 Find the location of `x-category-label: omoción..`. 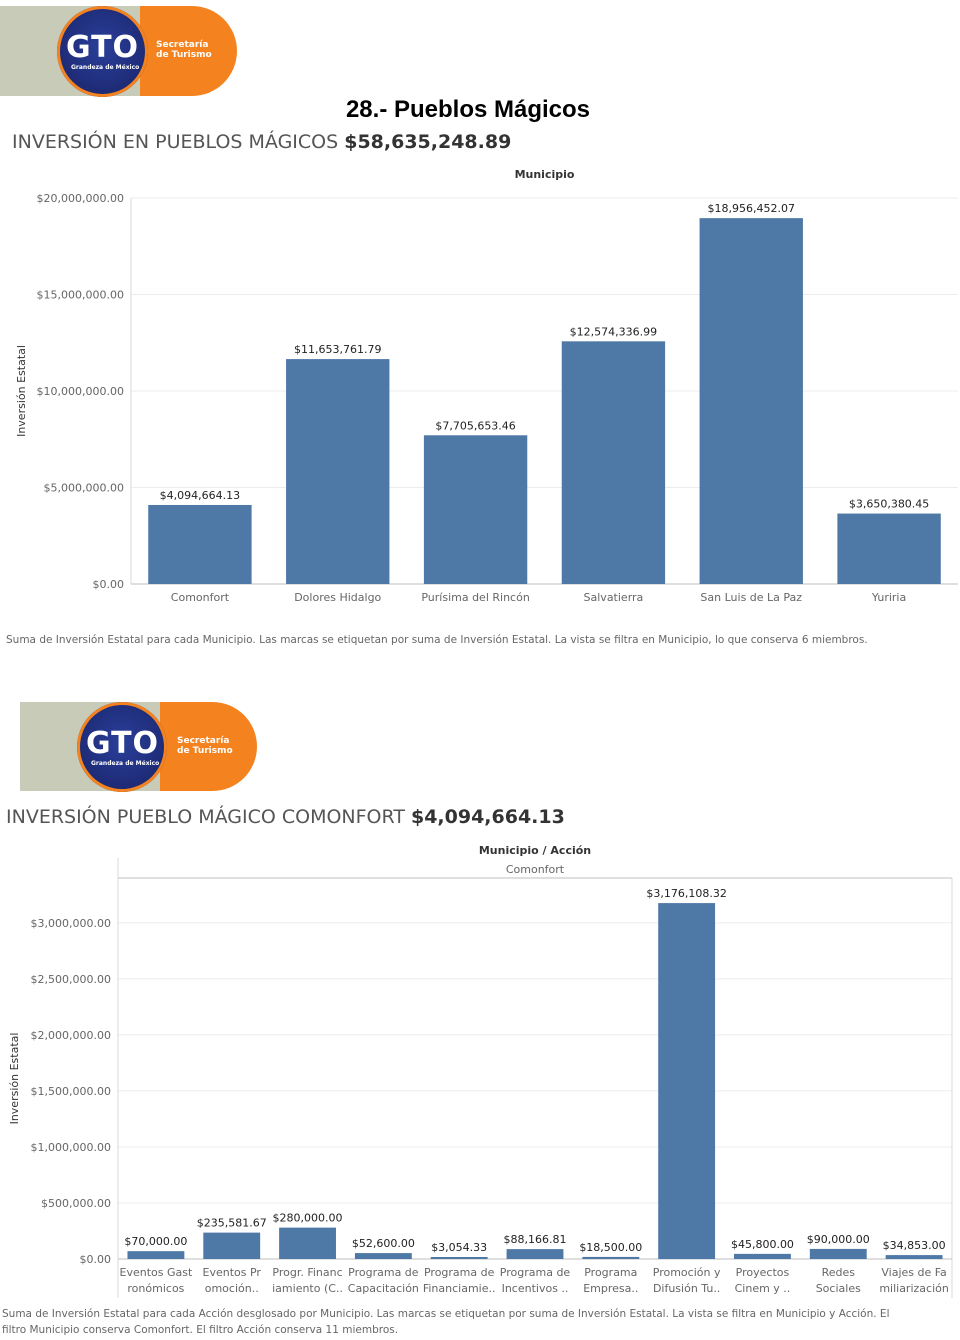

x-category-label: omoción.. is located at coordinates (232, 1288).